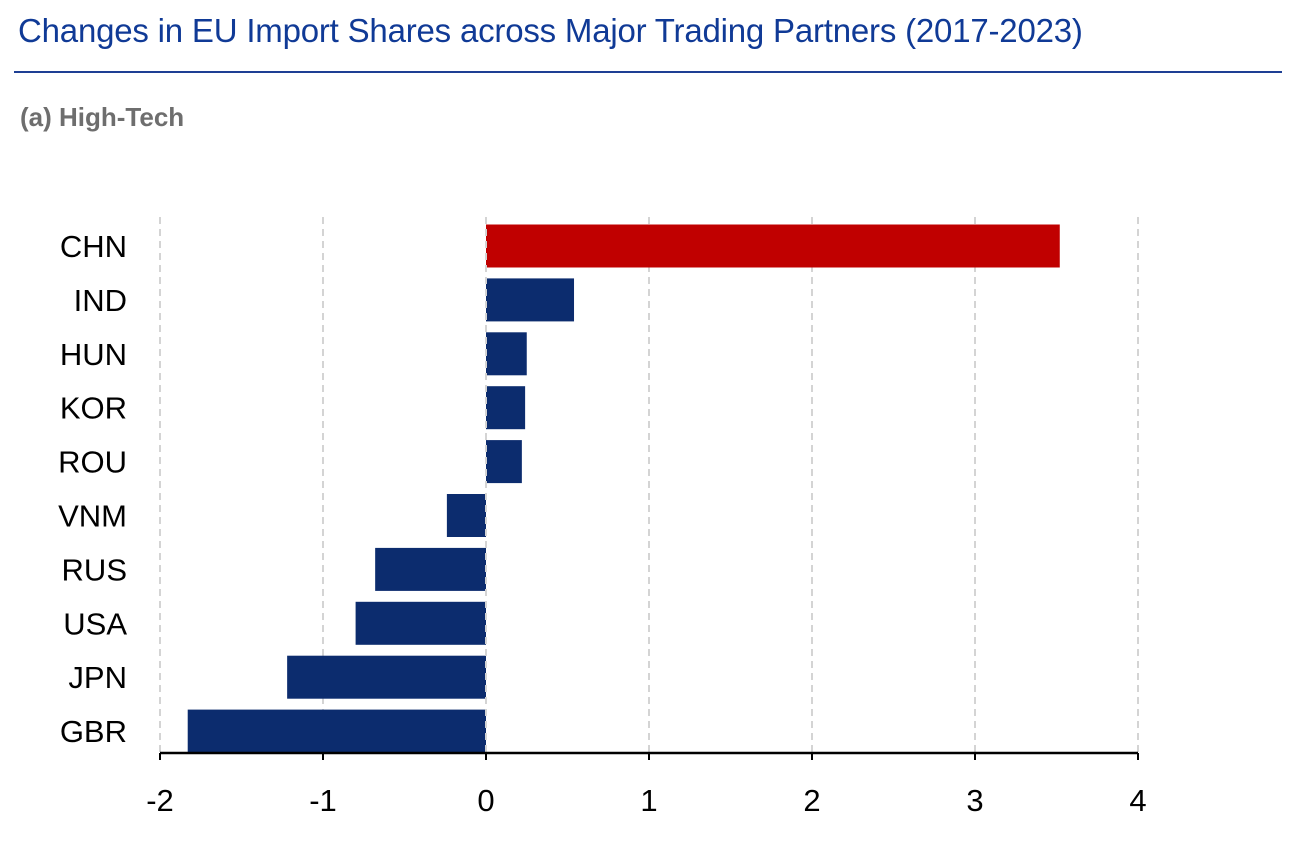 This screenshot has height=846, width=1298. I want to click on x-tick-label-3: 3, so click(974, 800).